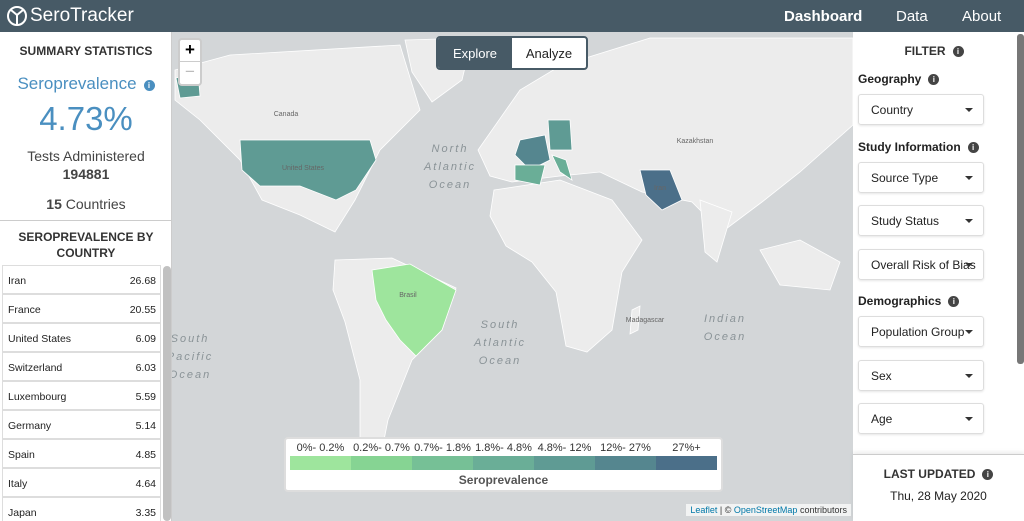  Describe the element at coordinates (921, 331) in the screenshot. I see `dropdown: Population Group` at that location.